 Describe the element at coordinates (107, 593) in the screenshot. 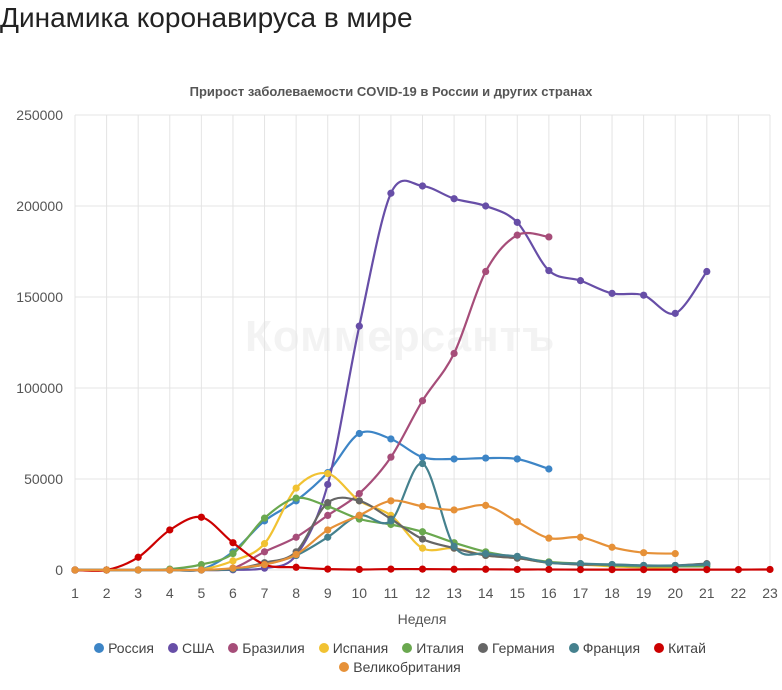

I see `x-tick-label: 2` at that location.